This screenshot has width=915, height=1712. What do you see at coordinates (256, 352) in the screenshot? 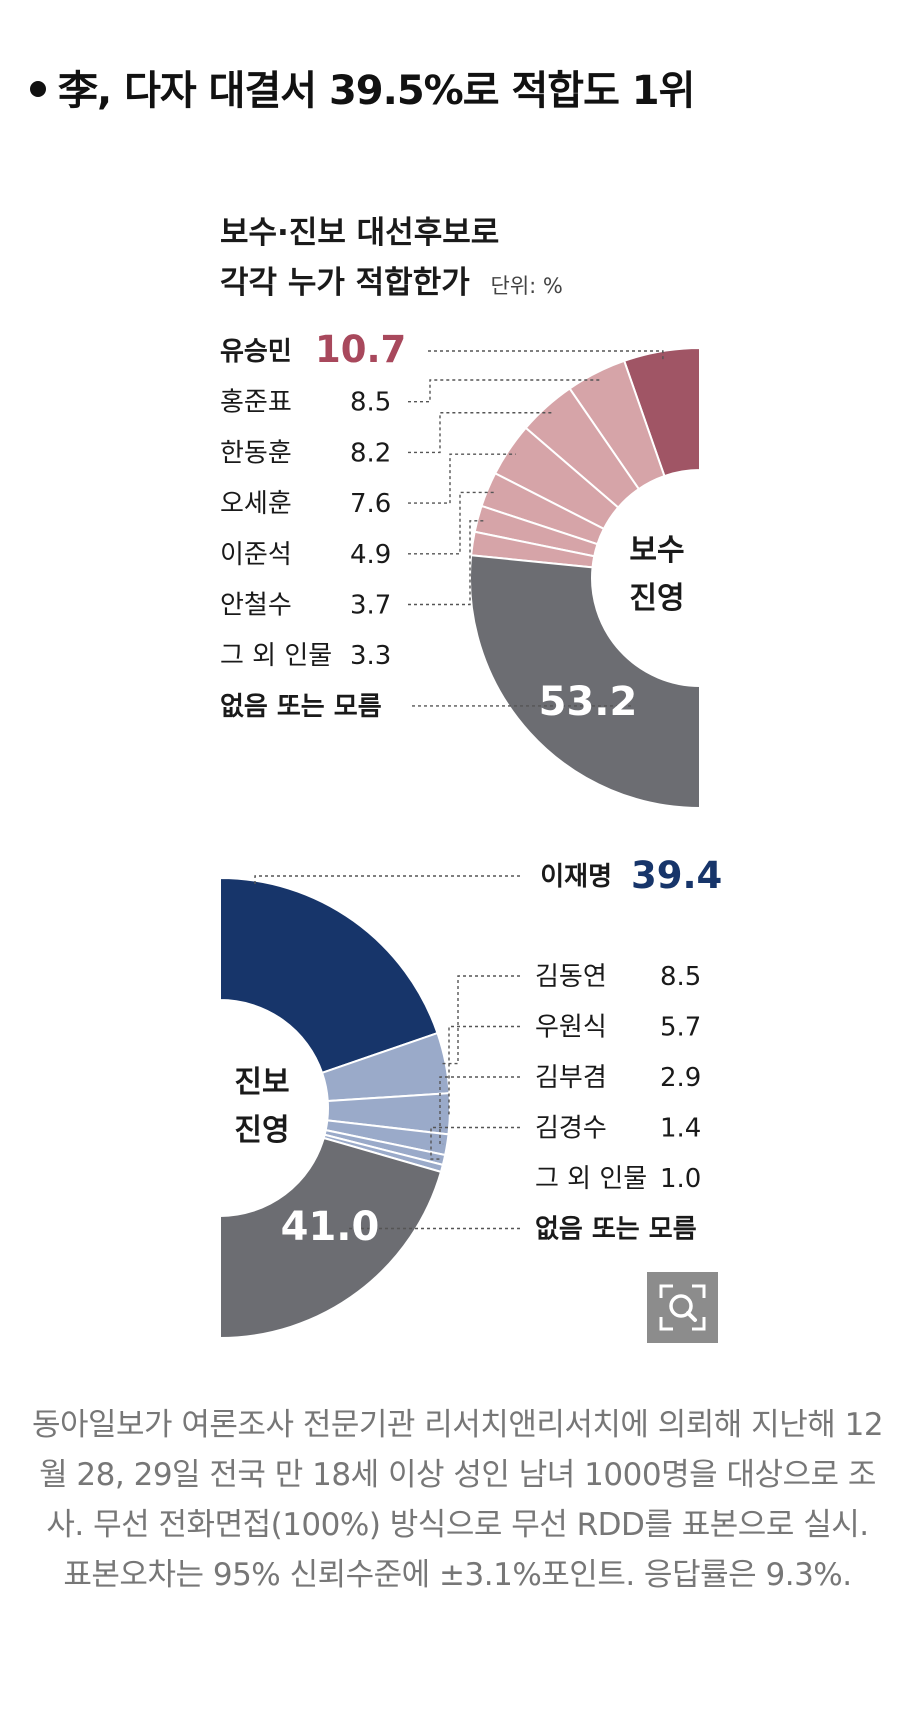
I see `conservative-label-1: 유승민` at bounding box center [256, 352].